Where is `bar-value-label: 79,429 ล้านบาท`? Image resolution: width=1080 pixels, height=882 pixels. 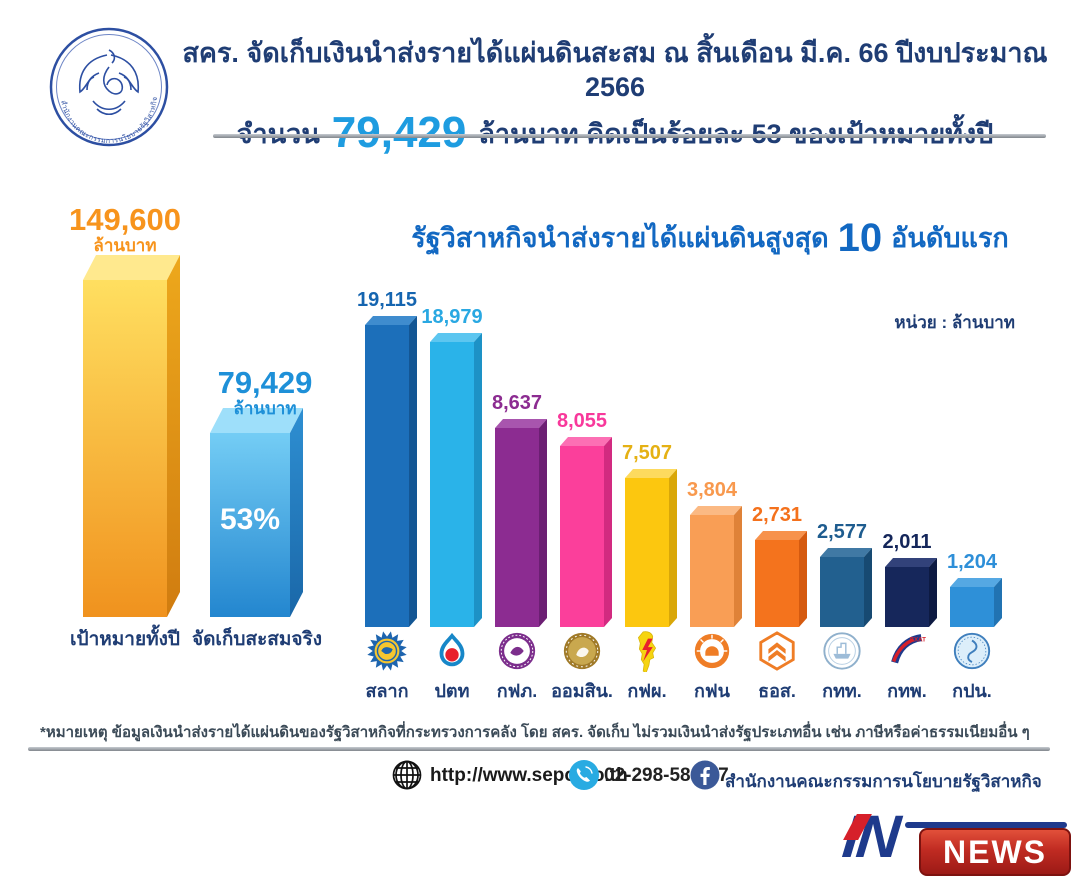
bar-value-label: 79,429 ล้านบาท is located at coordinates (265, 392).